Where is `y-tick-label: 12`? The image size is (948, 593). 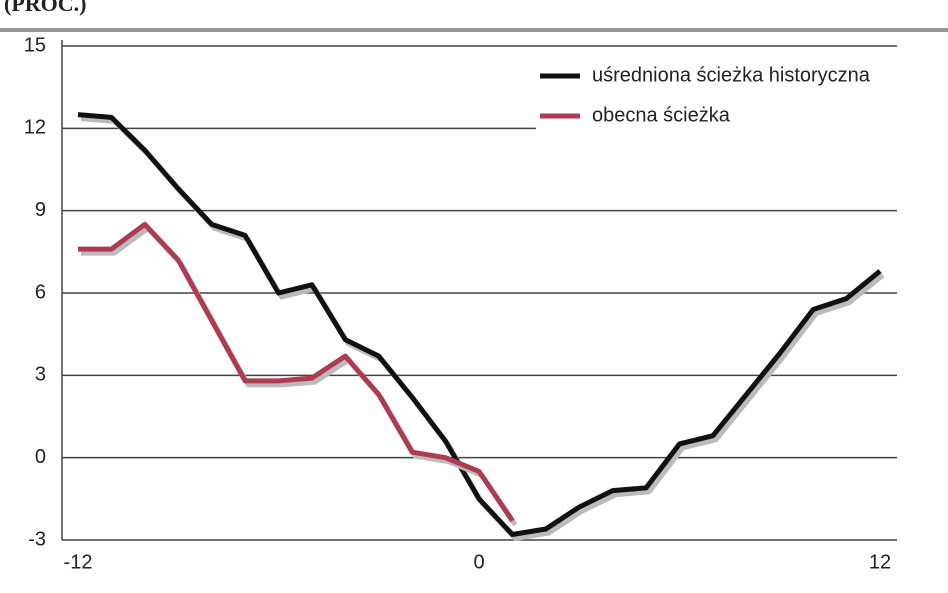
y-tick-label: 12 is located at coordinates (35, 128).